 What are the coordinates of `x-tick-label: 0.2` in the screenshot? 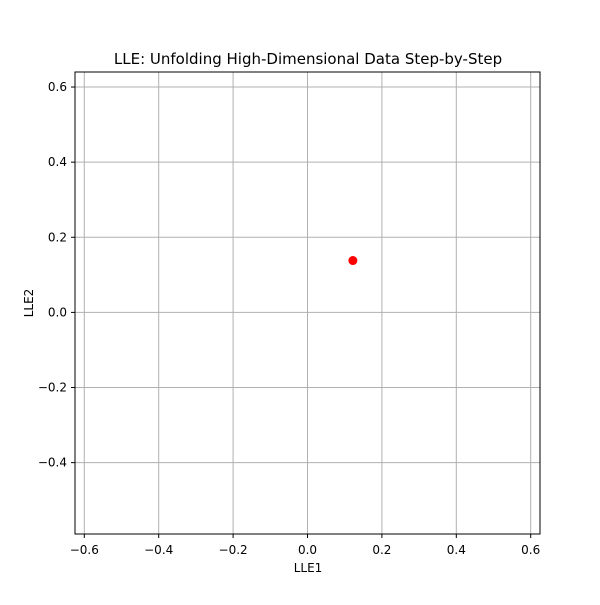 It's located at (381, 550).